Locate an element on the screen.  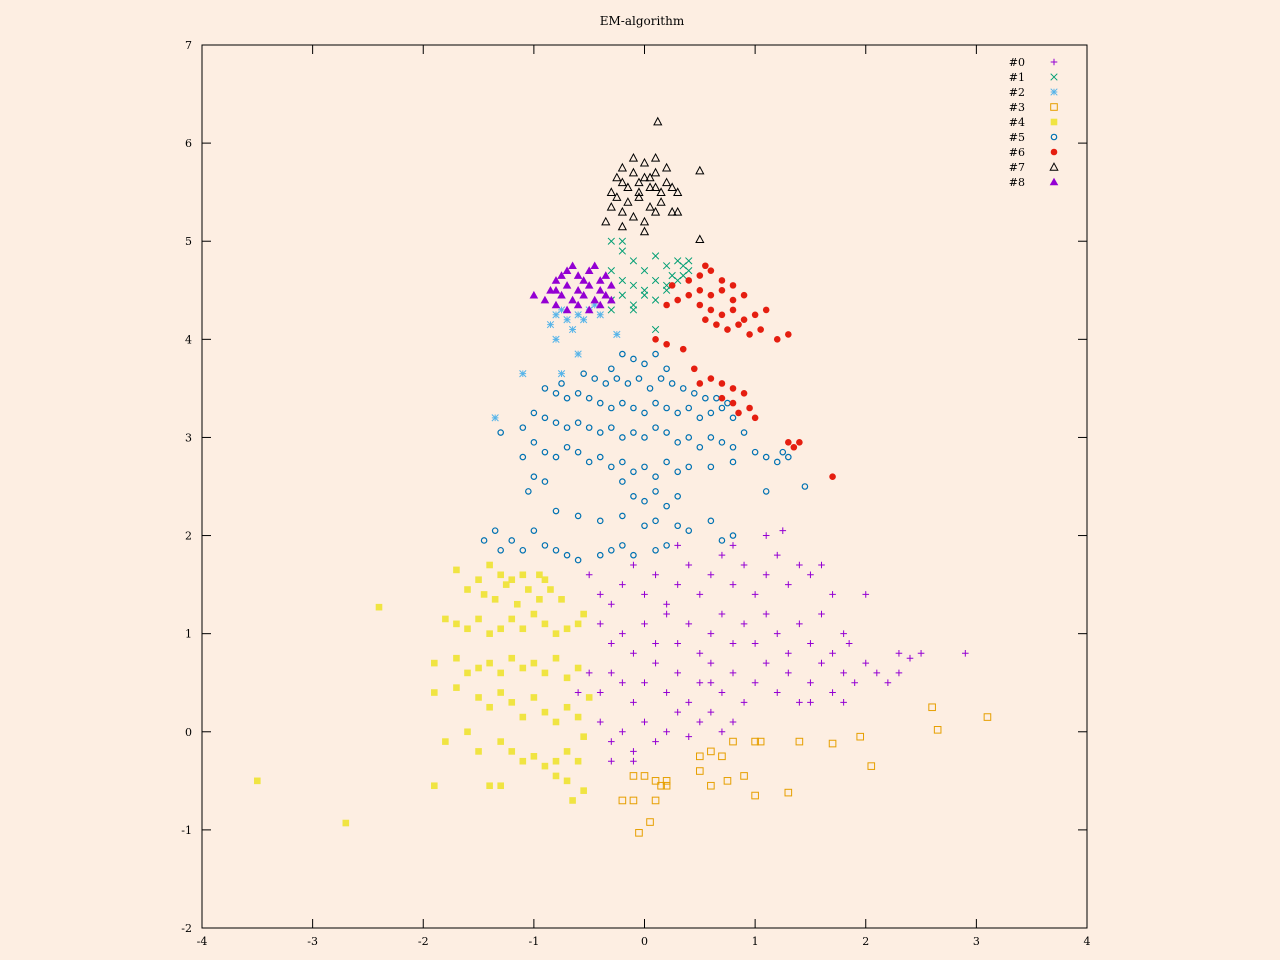
x-tick-label: -2 is located at coordinates (423, 941).